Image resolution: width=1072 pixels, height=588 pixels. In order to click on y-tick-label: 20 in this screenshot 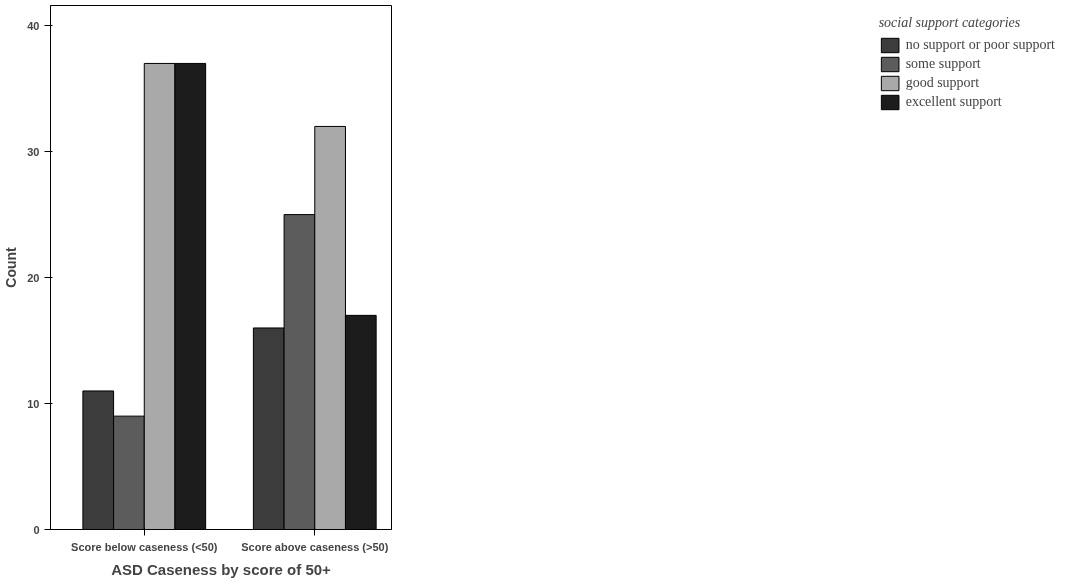, I will do `click(33, 277)`.